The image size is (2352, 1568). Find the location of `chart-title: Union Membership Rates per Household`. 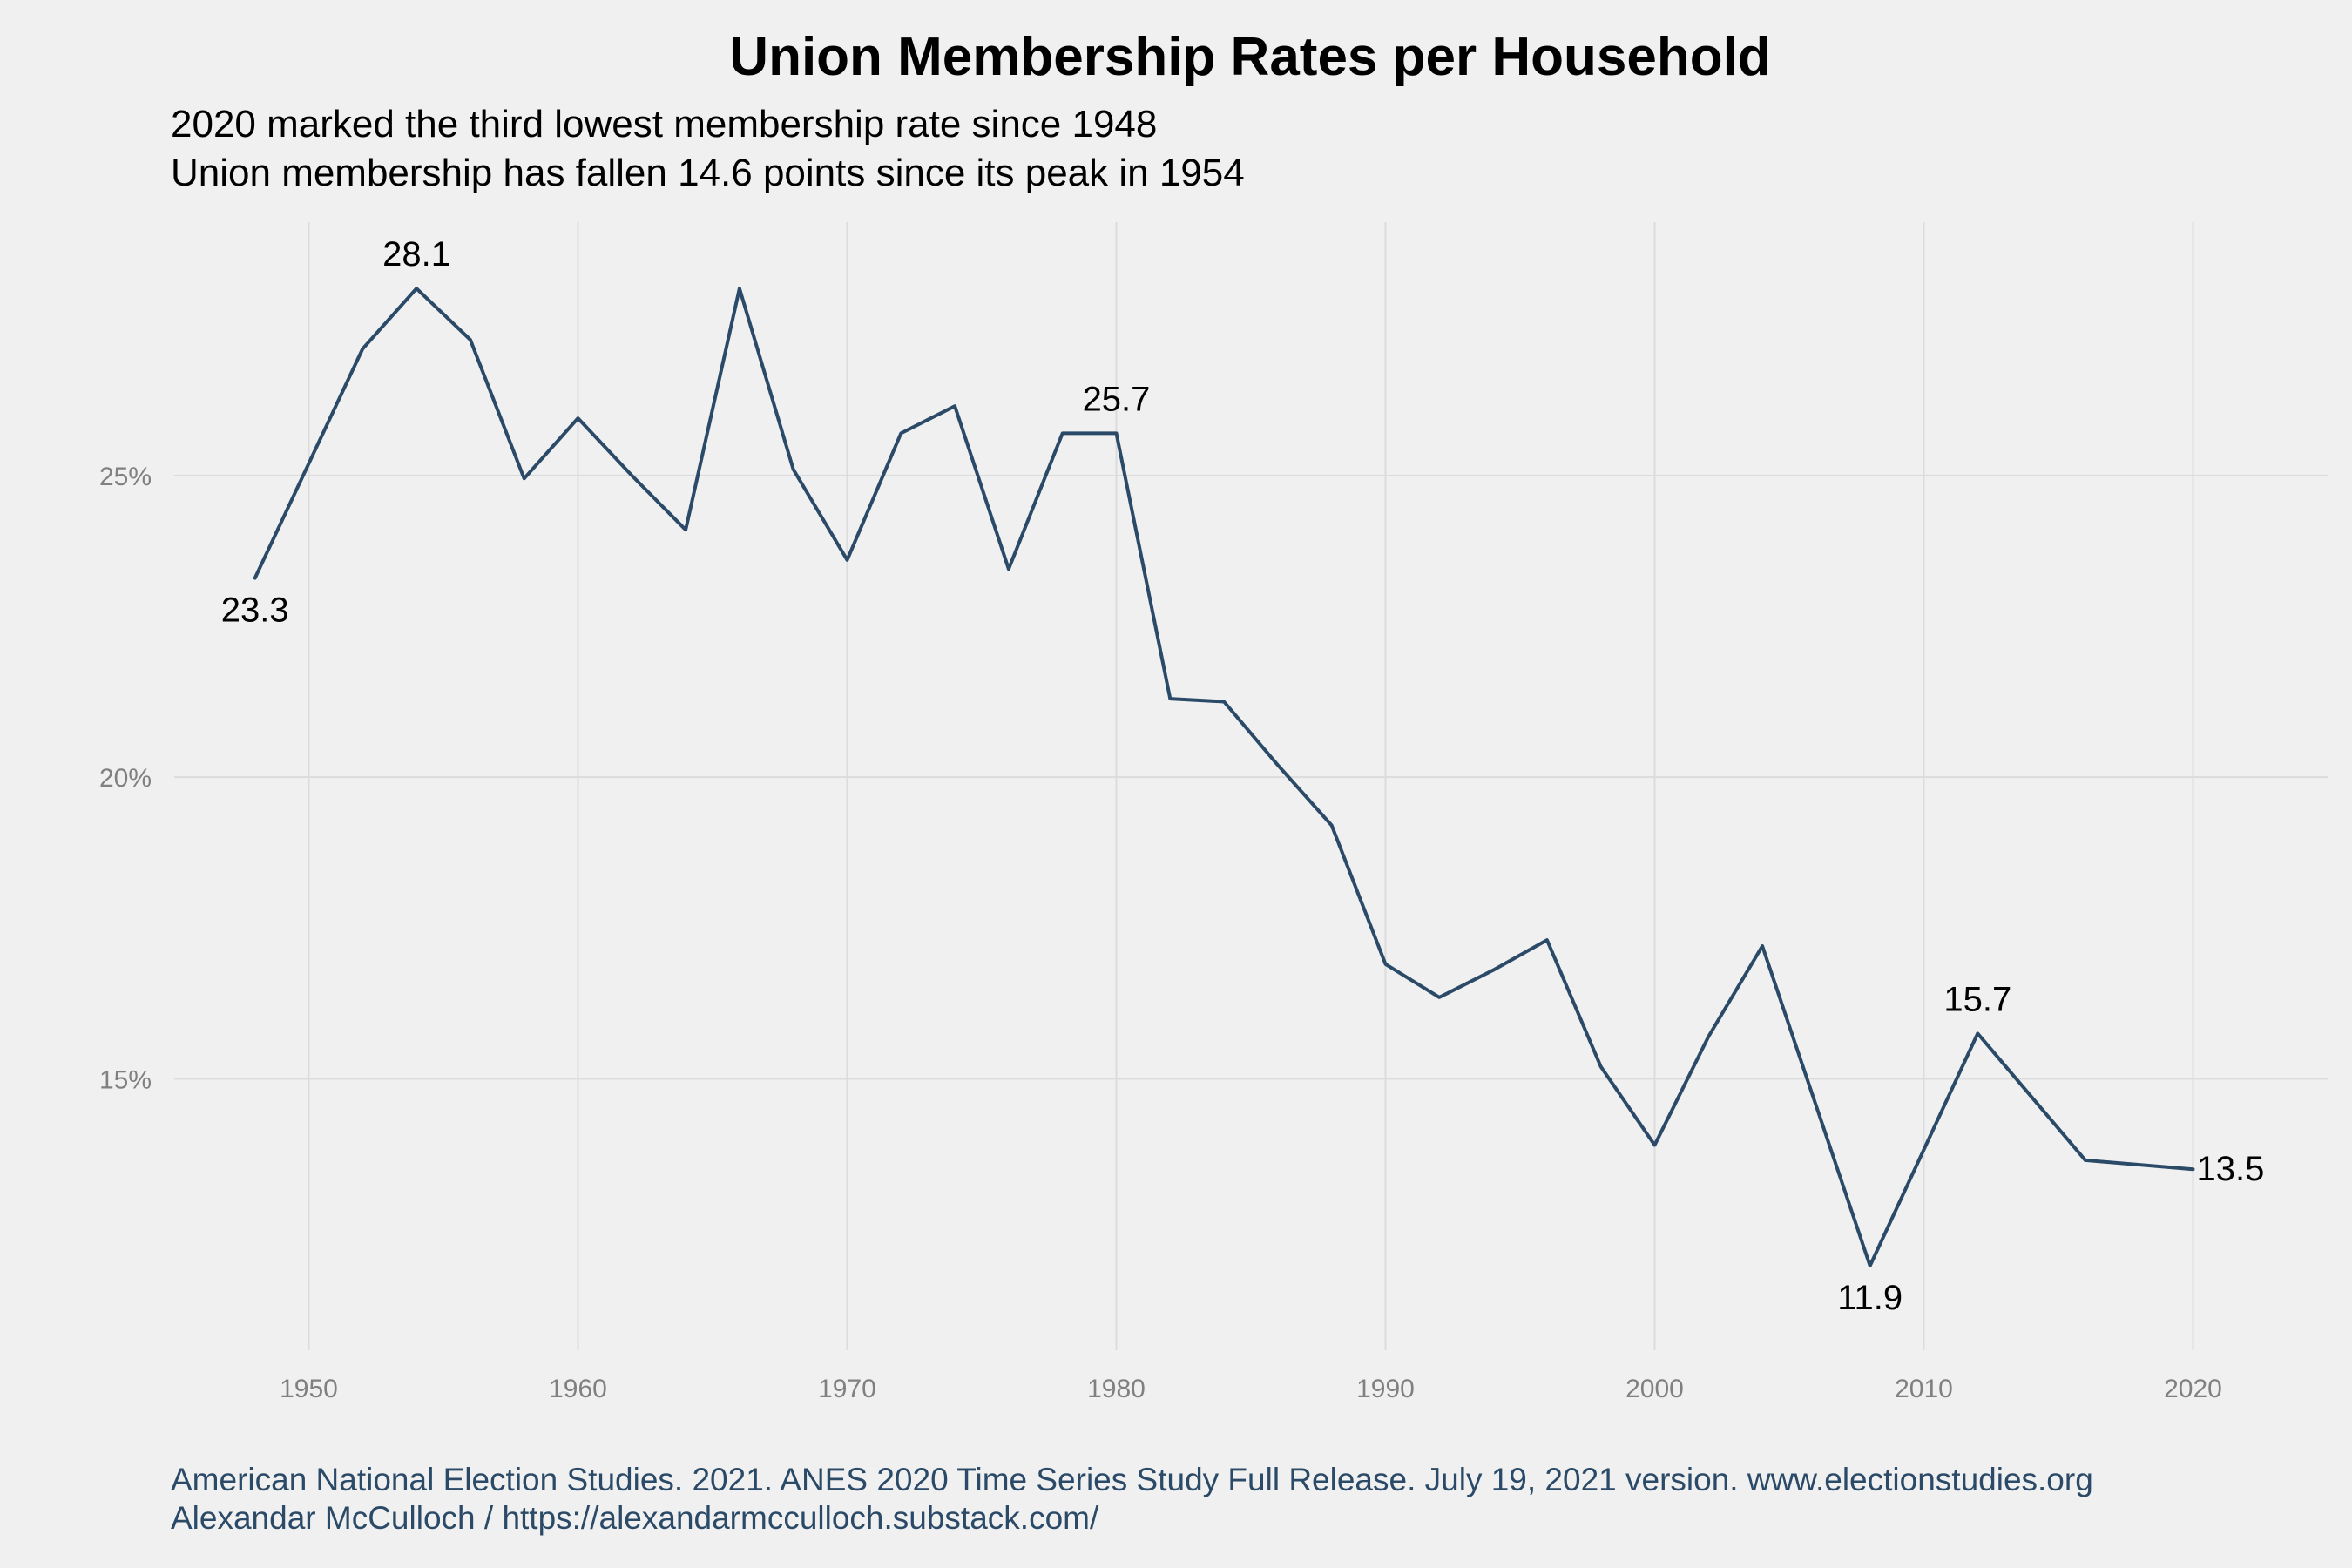

chart-title: Union Membership Rates per Household is located at coordinates (1250, 57).